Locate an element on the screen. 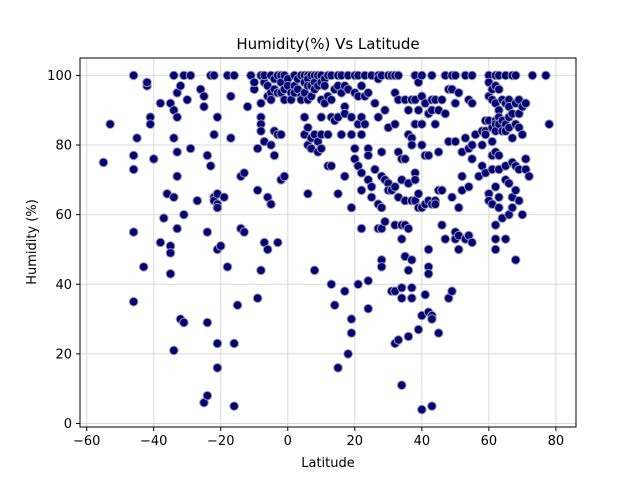 The image size is (640, 480). chart-title: Humidity(%) Vs Latitude is located at coordinates (327, 44).